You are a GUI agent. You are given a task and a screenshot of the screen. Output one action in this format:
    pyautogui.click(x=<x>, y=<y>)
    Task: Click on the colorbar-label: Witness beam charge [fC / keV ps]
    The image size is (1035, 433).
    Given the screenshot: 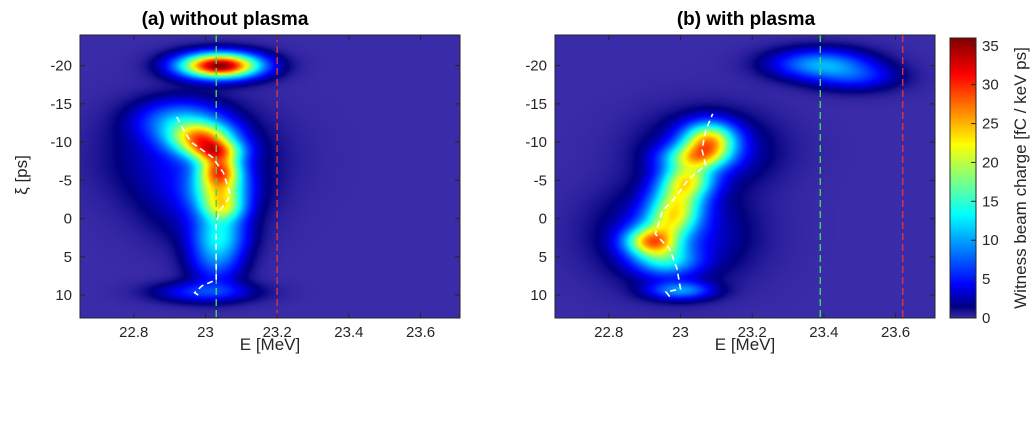 What is the action you would take?
    pyautogui.click(x=1020, y=178)
    